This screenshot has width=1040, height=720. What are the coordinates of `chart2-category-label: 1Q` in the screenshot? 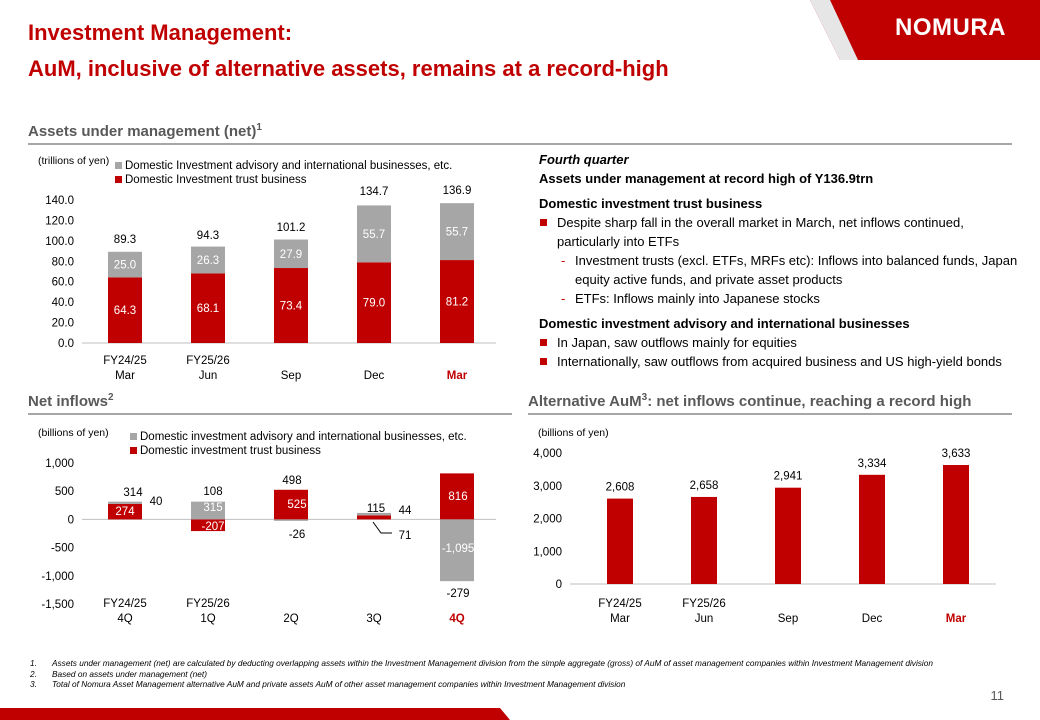 It's located at (207, 619).